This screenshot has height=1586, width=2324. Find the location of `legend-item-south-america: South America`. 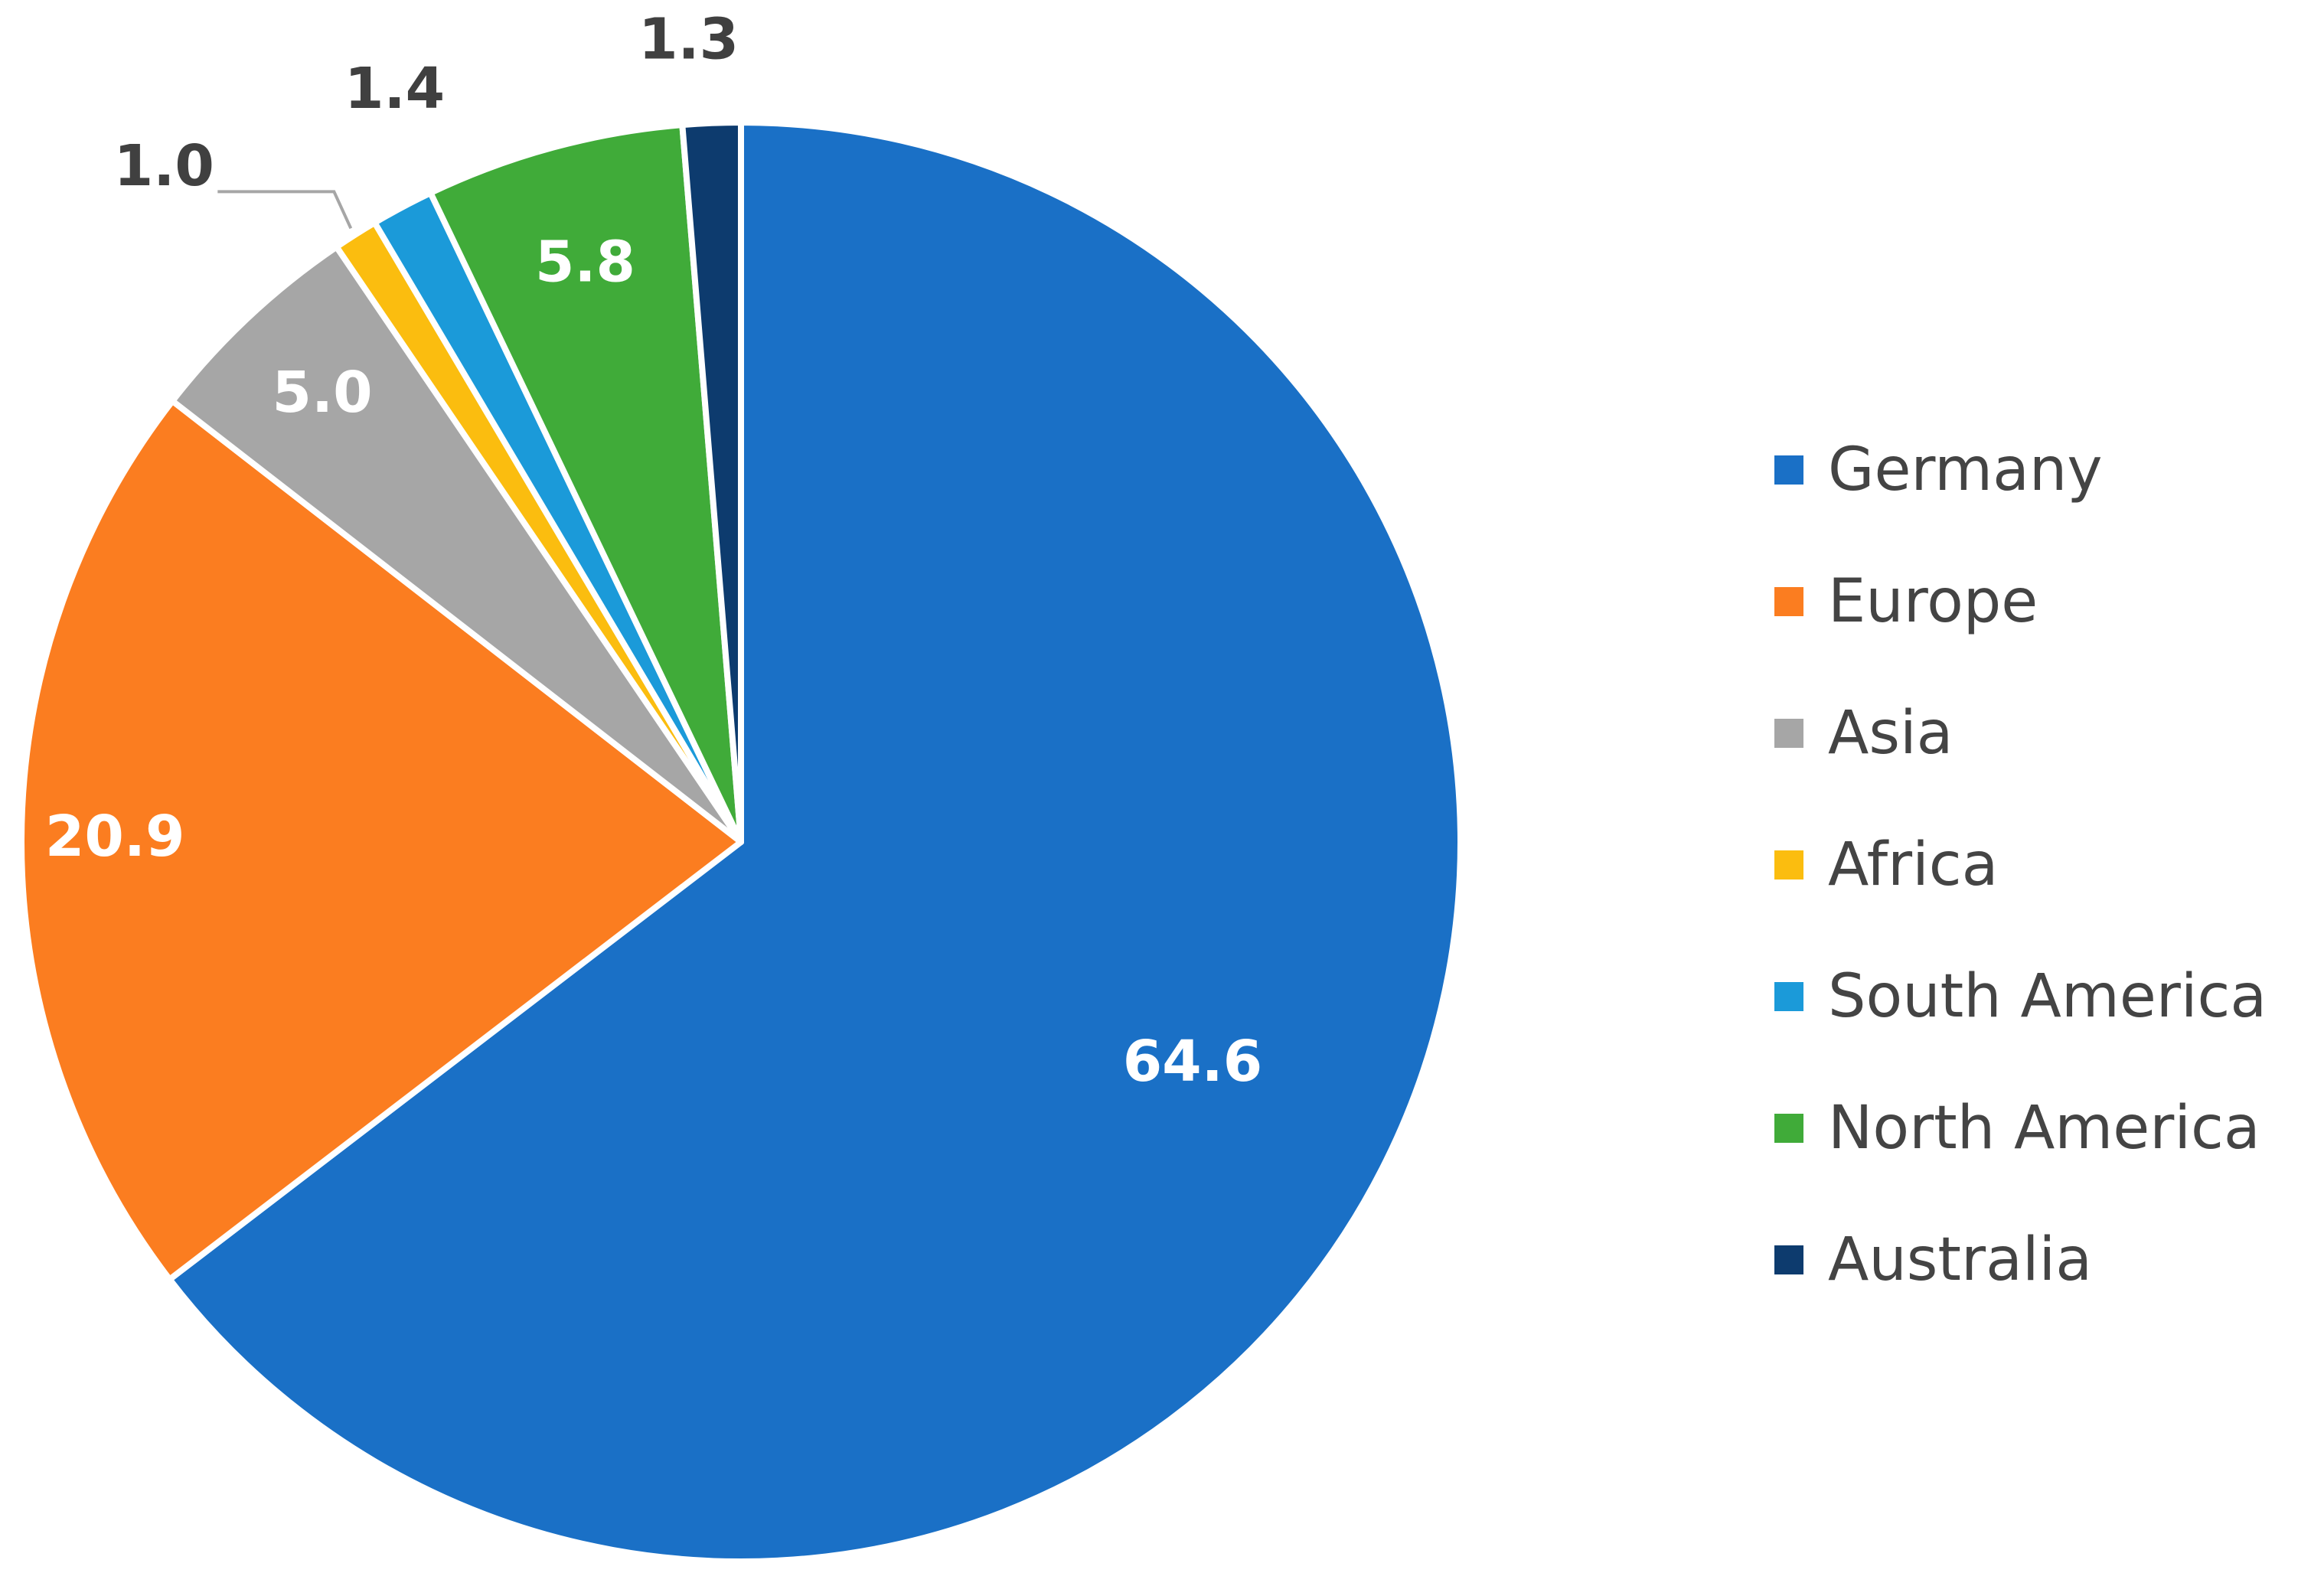

legend-item-south-america: South America is located at coordinates (2042, 996).